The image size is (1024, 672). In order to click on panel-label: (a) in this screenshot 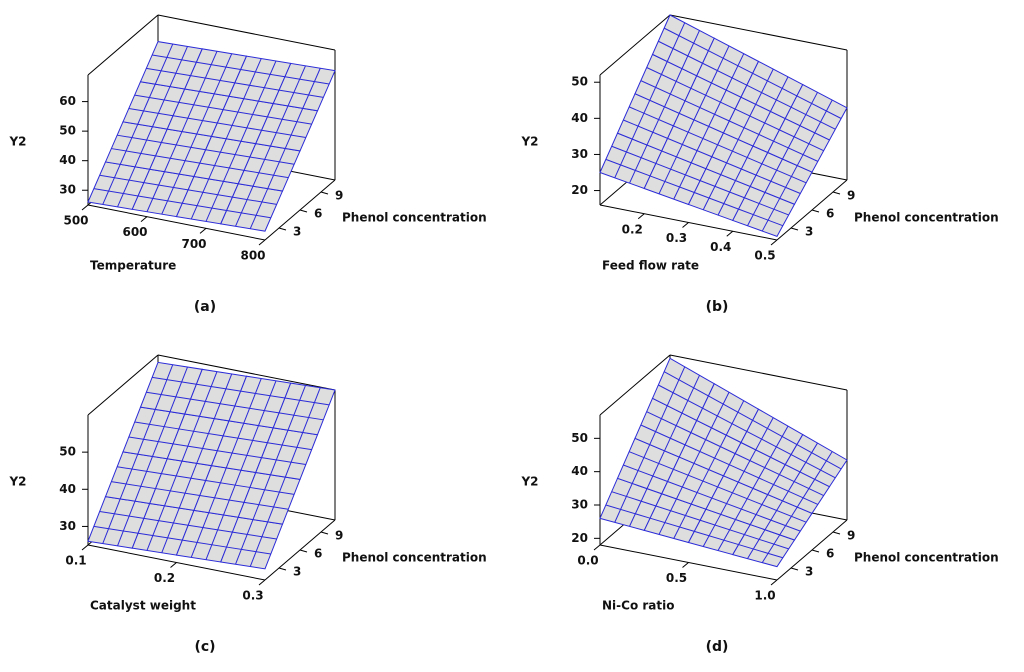, I will do `click(205, 307)`.